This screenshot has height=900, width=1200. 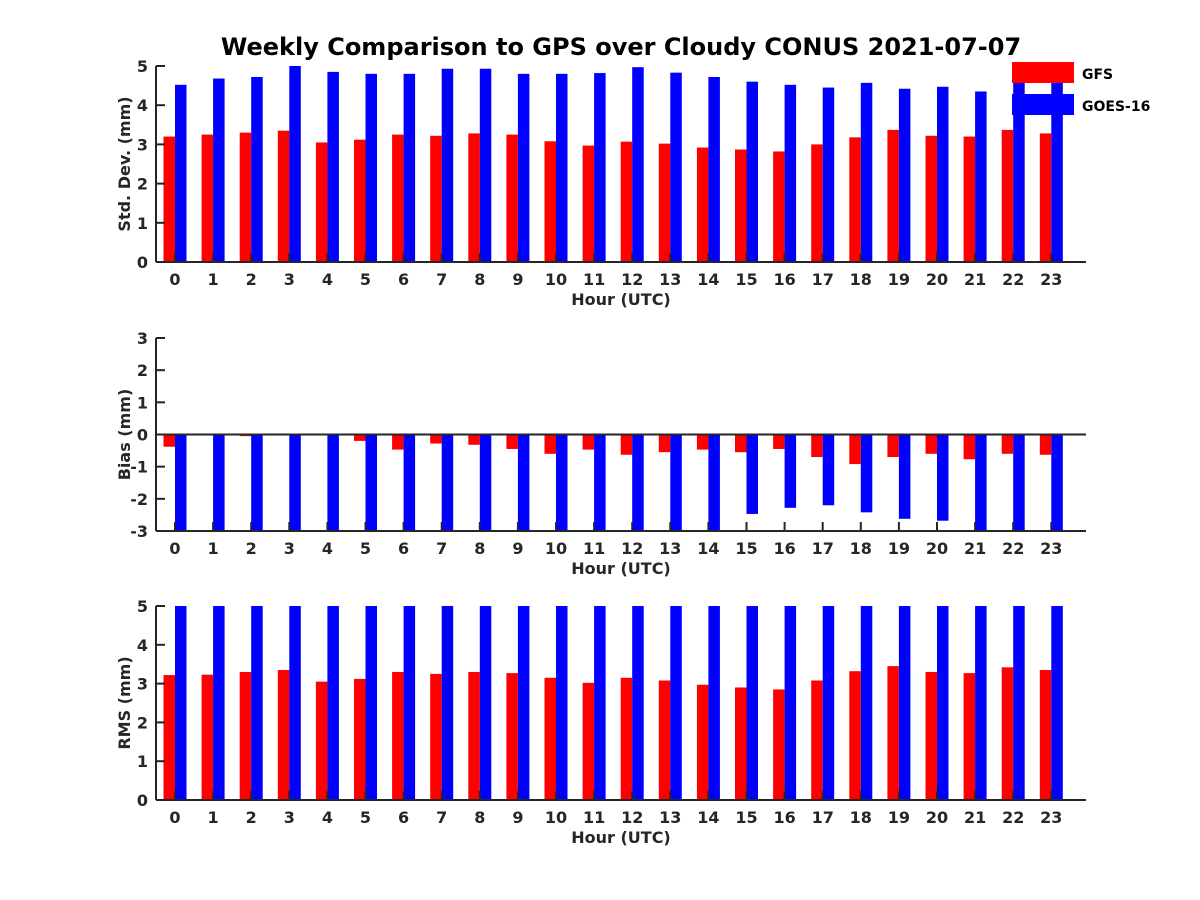 What do you see at coordinates (556, 548) in the screenshot?
I see `panel-1-xtick-label-10: 10` at bounding box center [556, 548].